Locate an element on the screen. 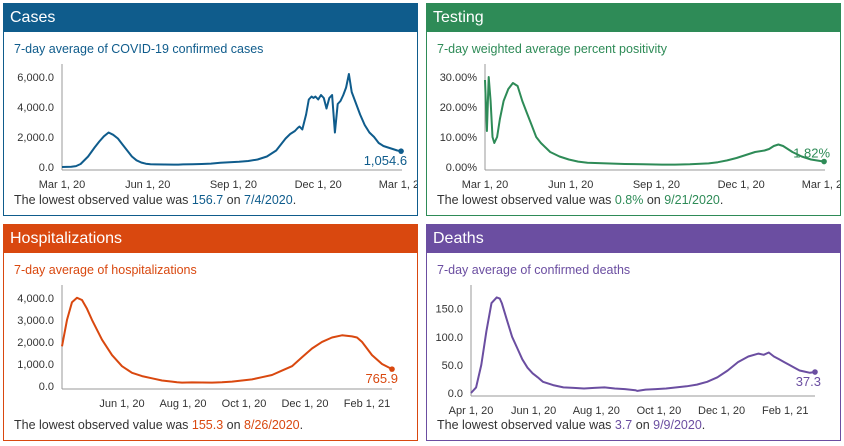 This screenshot has width=844, height=446. testing-footer-prefix: The lowest observed value was is located at coordinates (526, 200).